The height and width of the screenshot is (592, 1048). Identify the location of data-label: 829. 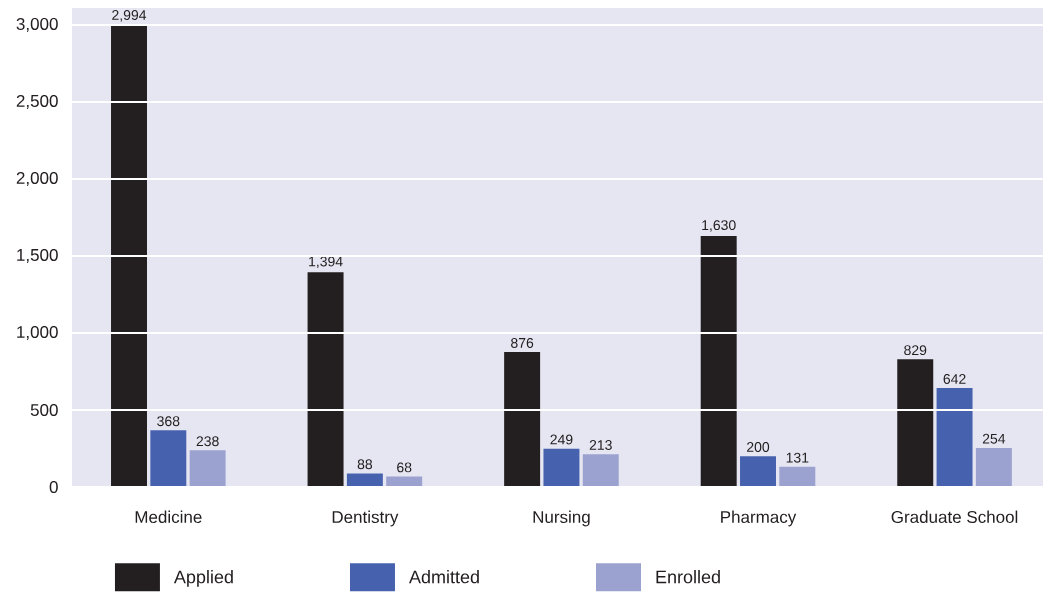
(915, 350).